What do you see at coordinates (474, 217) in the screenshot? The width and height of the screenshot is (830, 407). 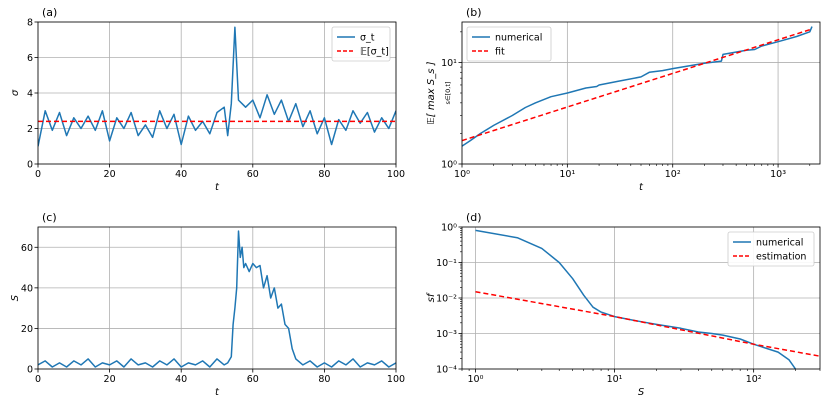 I see `panel-label: (d)` at bounding box center [474, 217].